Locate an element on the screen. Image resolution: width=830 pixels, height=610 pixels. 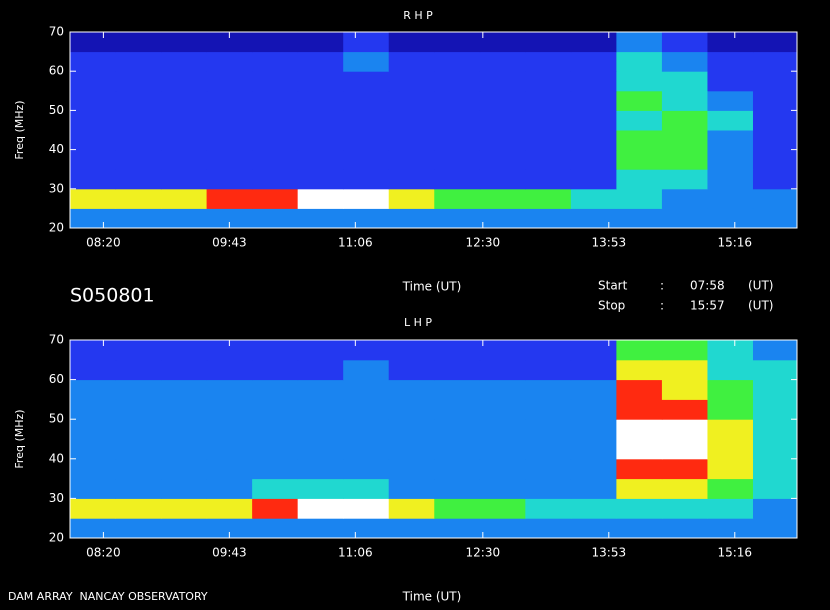
x-axis-label: Time (UT) is located at coordinates (432, 597).